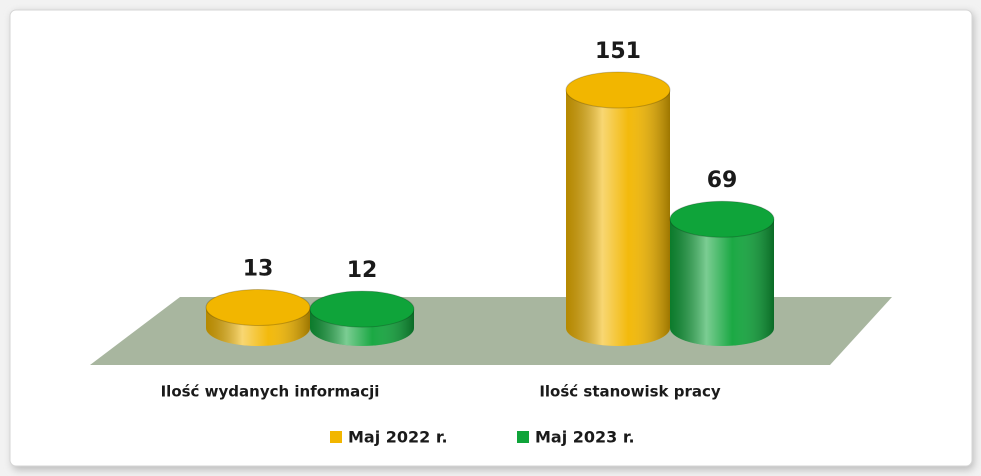 The image size is (981, 476). What do you see at coordinates (722, 180) in the screenshot?
I see `value-label: 69` at bounding box center [722, 180].